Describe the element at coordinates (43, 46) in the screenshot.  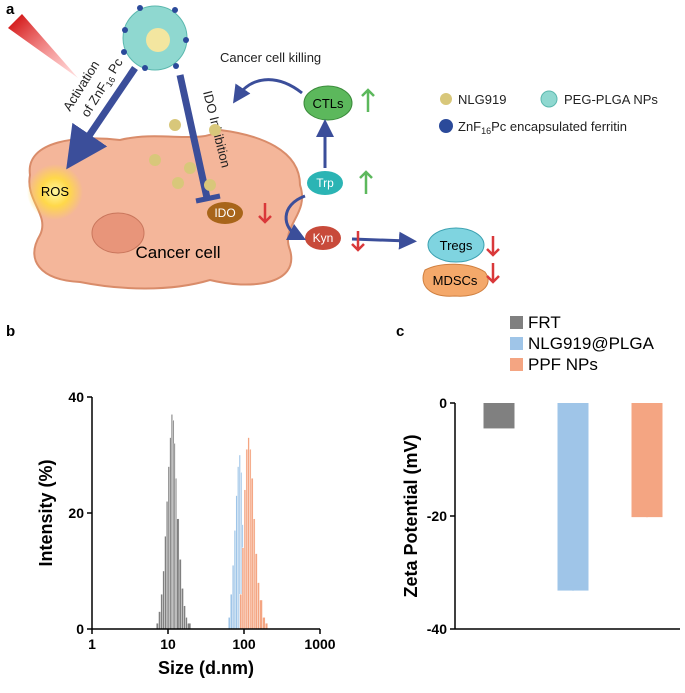
I see `laser` at that location.